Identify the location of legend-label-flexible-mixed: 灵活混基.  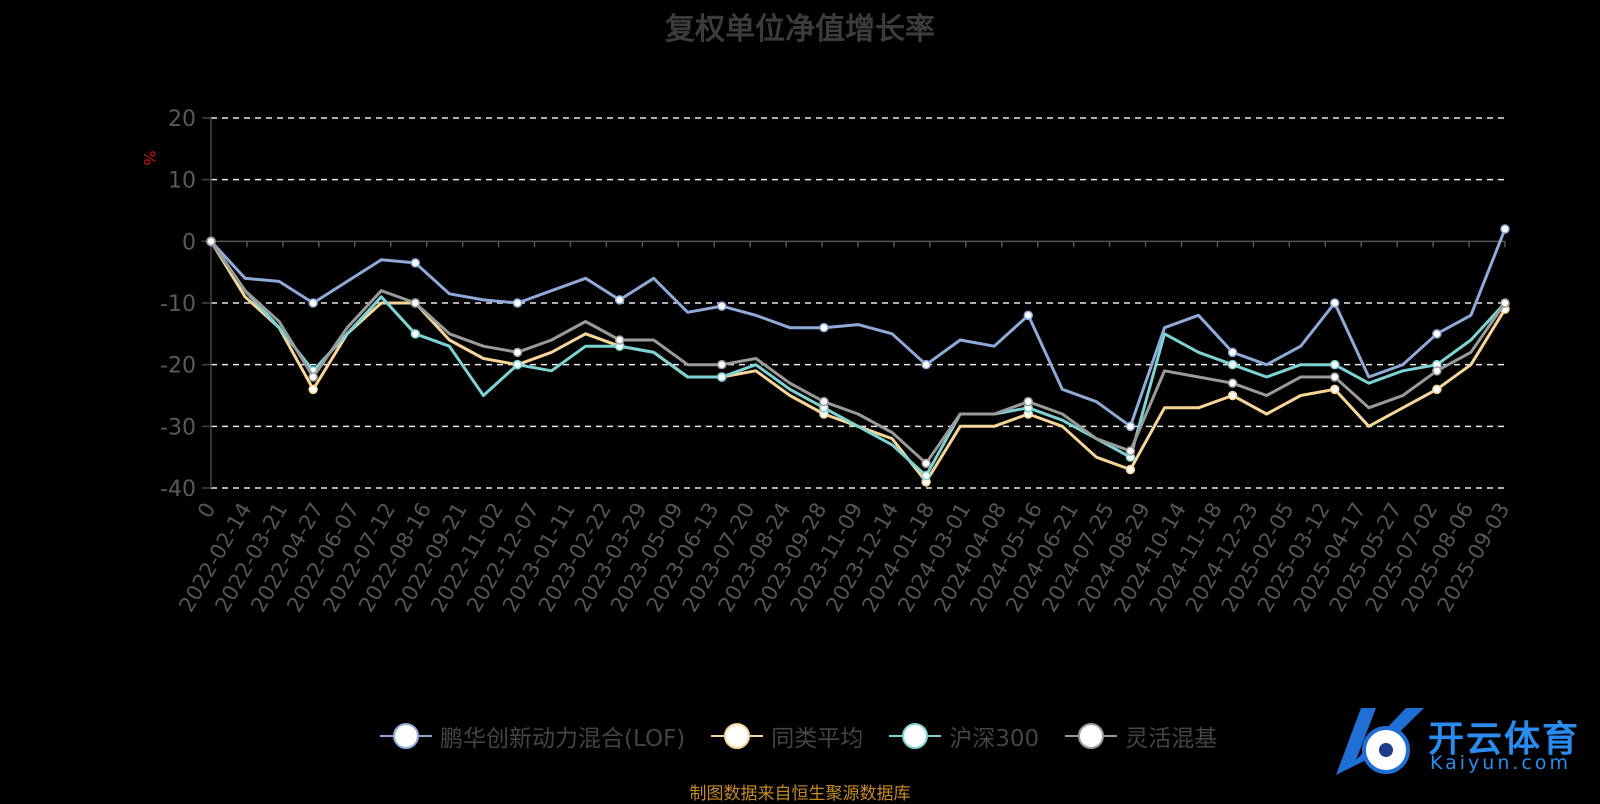
(1171, 739).